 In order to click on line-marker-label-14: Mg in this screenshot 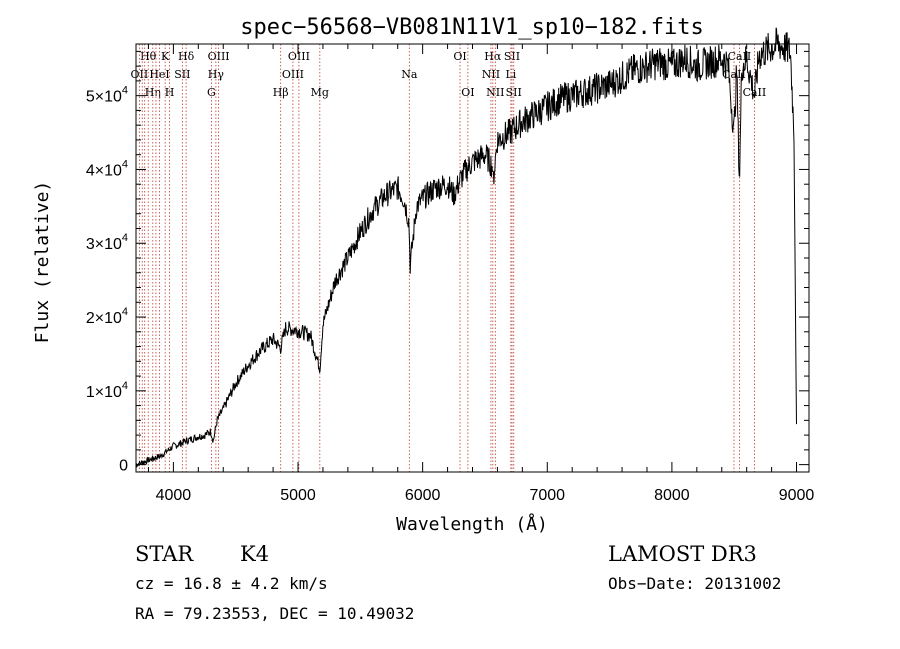, I will do `click(320, 92)`.